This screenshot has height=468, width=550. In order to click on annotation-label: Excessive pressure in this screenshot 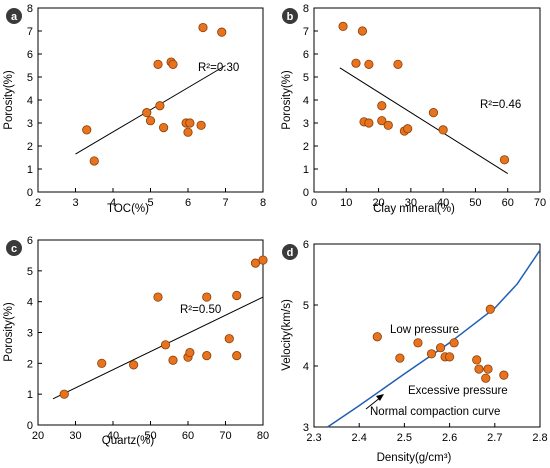, I will do `click(458, 391)`.